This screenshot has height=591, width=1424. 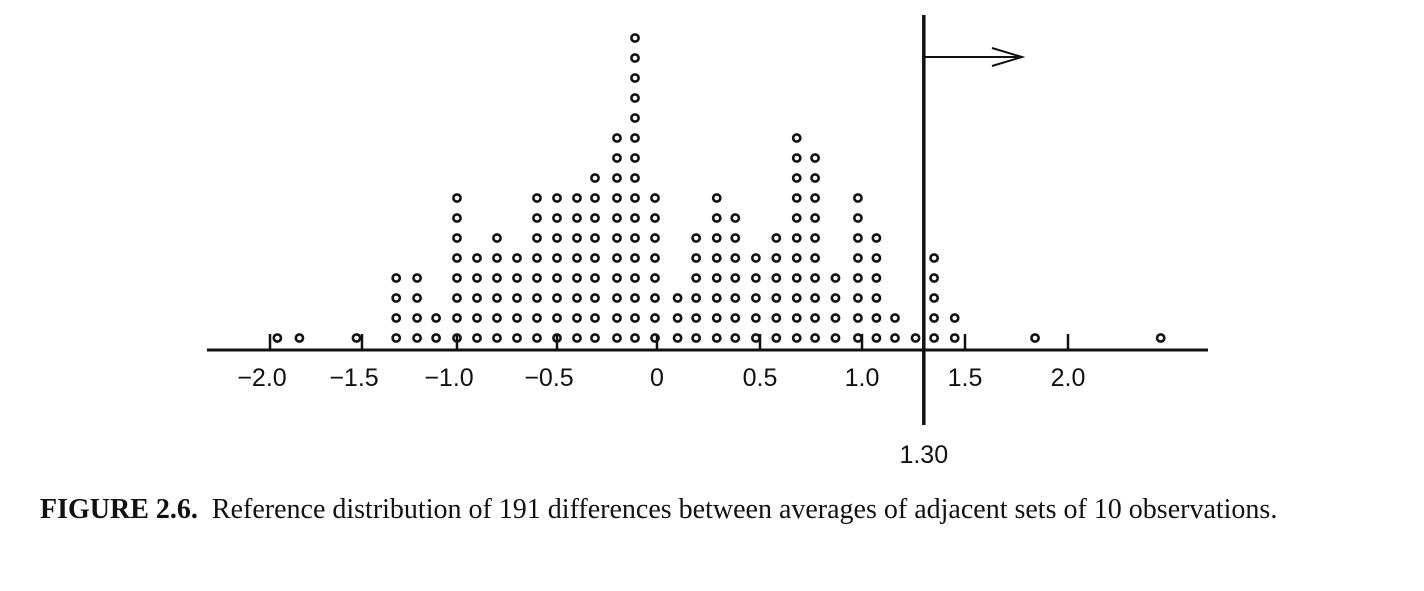 What do you see at coordinates (965, 378) in the screenshot?
I see `x-tick-label: 1.5` at bounding box center [965, 378].